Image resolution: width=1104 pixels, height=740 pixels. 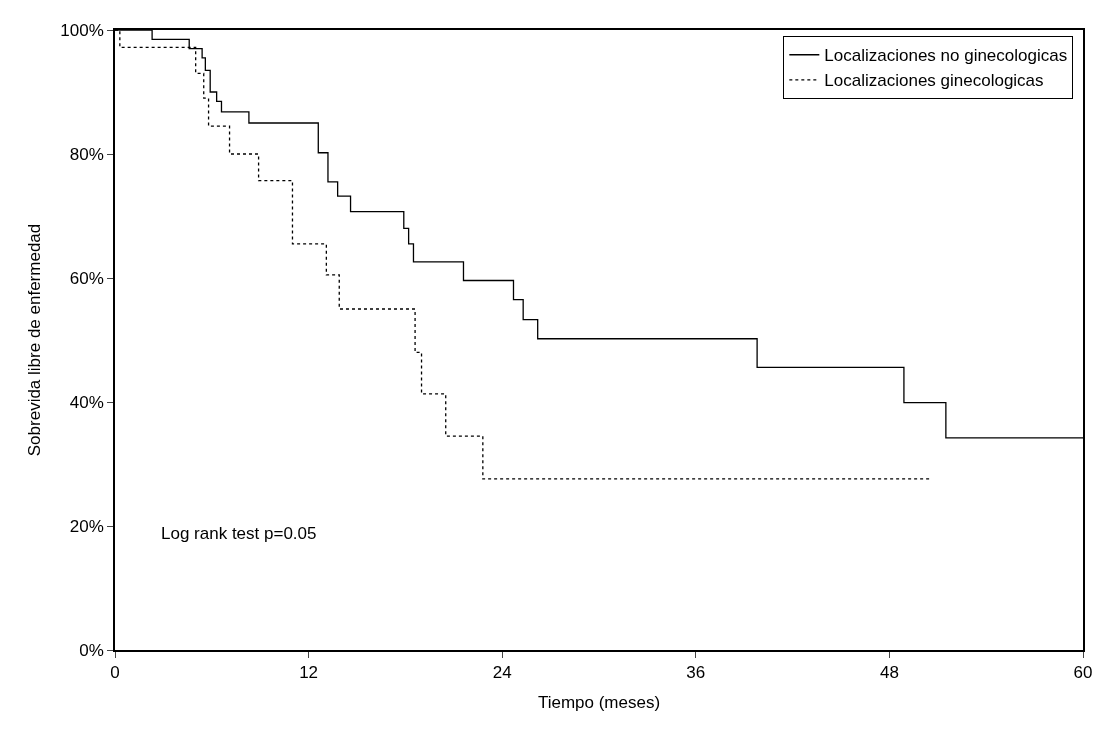 I want to click on y-tick-label: 60%, so click(x=86, y=278).